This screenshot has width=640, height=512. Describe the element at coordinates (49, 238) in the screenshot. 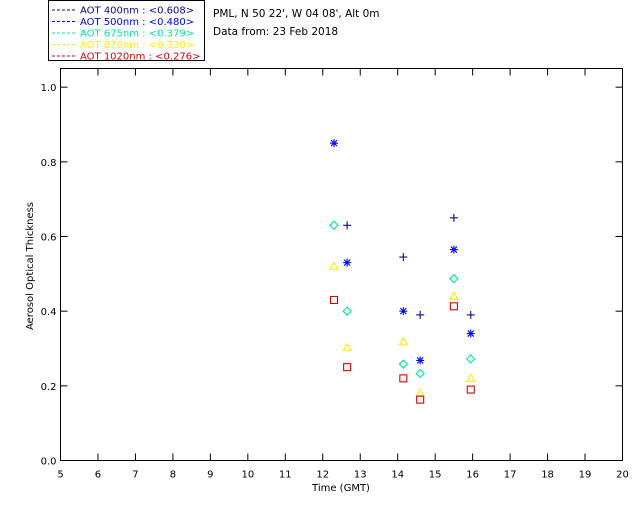

I see `y-tick-label: 0.6` at that location.